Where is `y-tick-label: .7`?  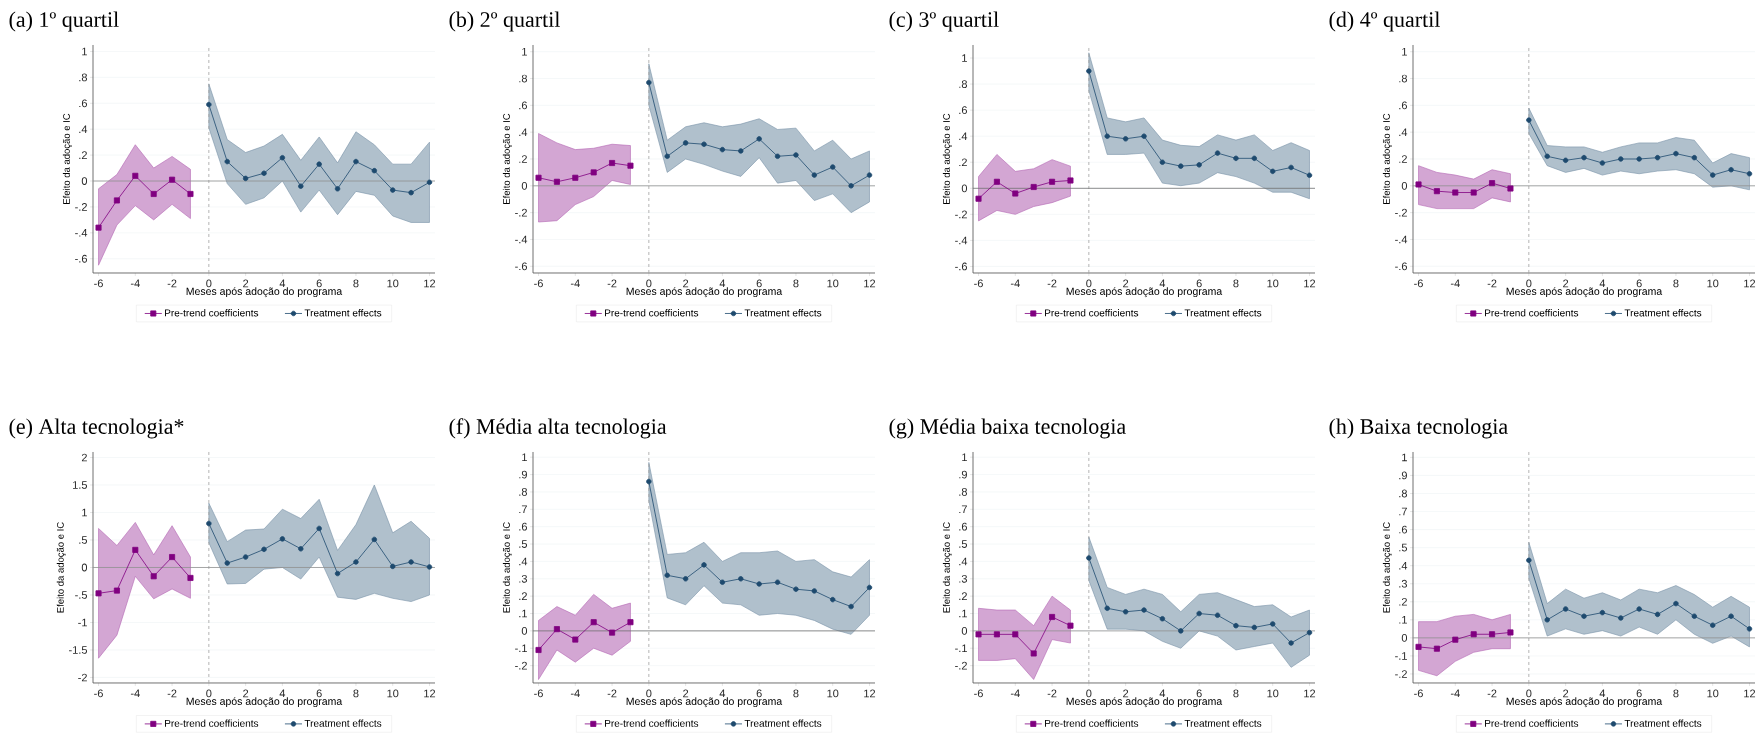
y-tick-label: .7 is located at coordinates (523, 509).